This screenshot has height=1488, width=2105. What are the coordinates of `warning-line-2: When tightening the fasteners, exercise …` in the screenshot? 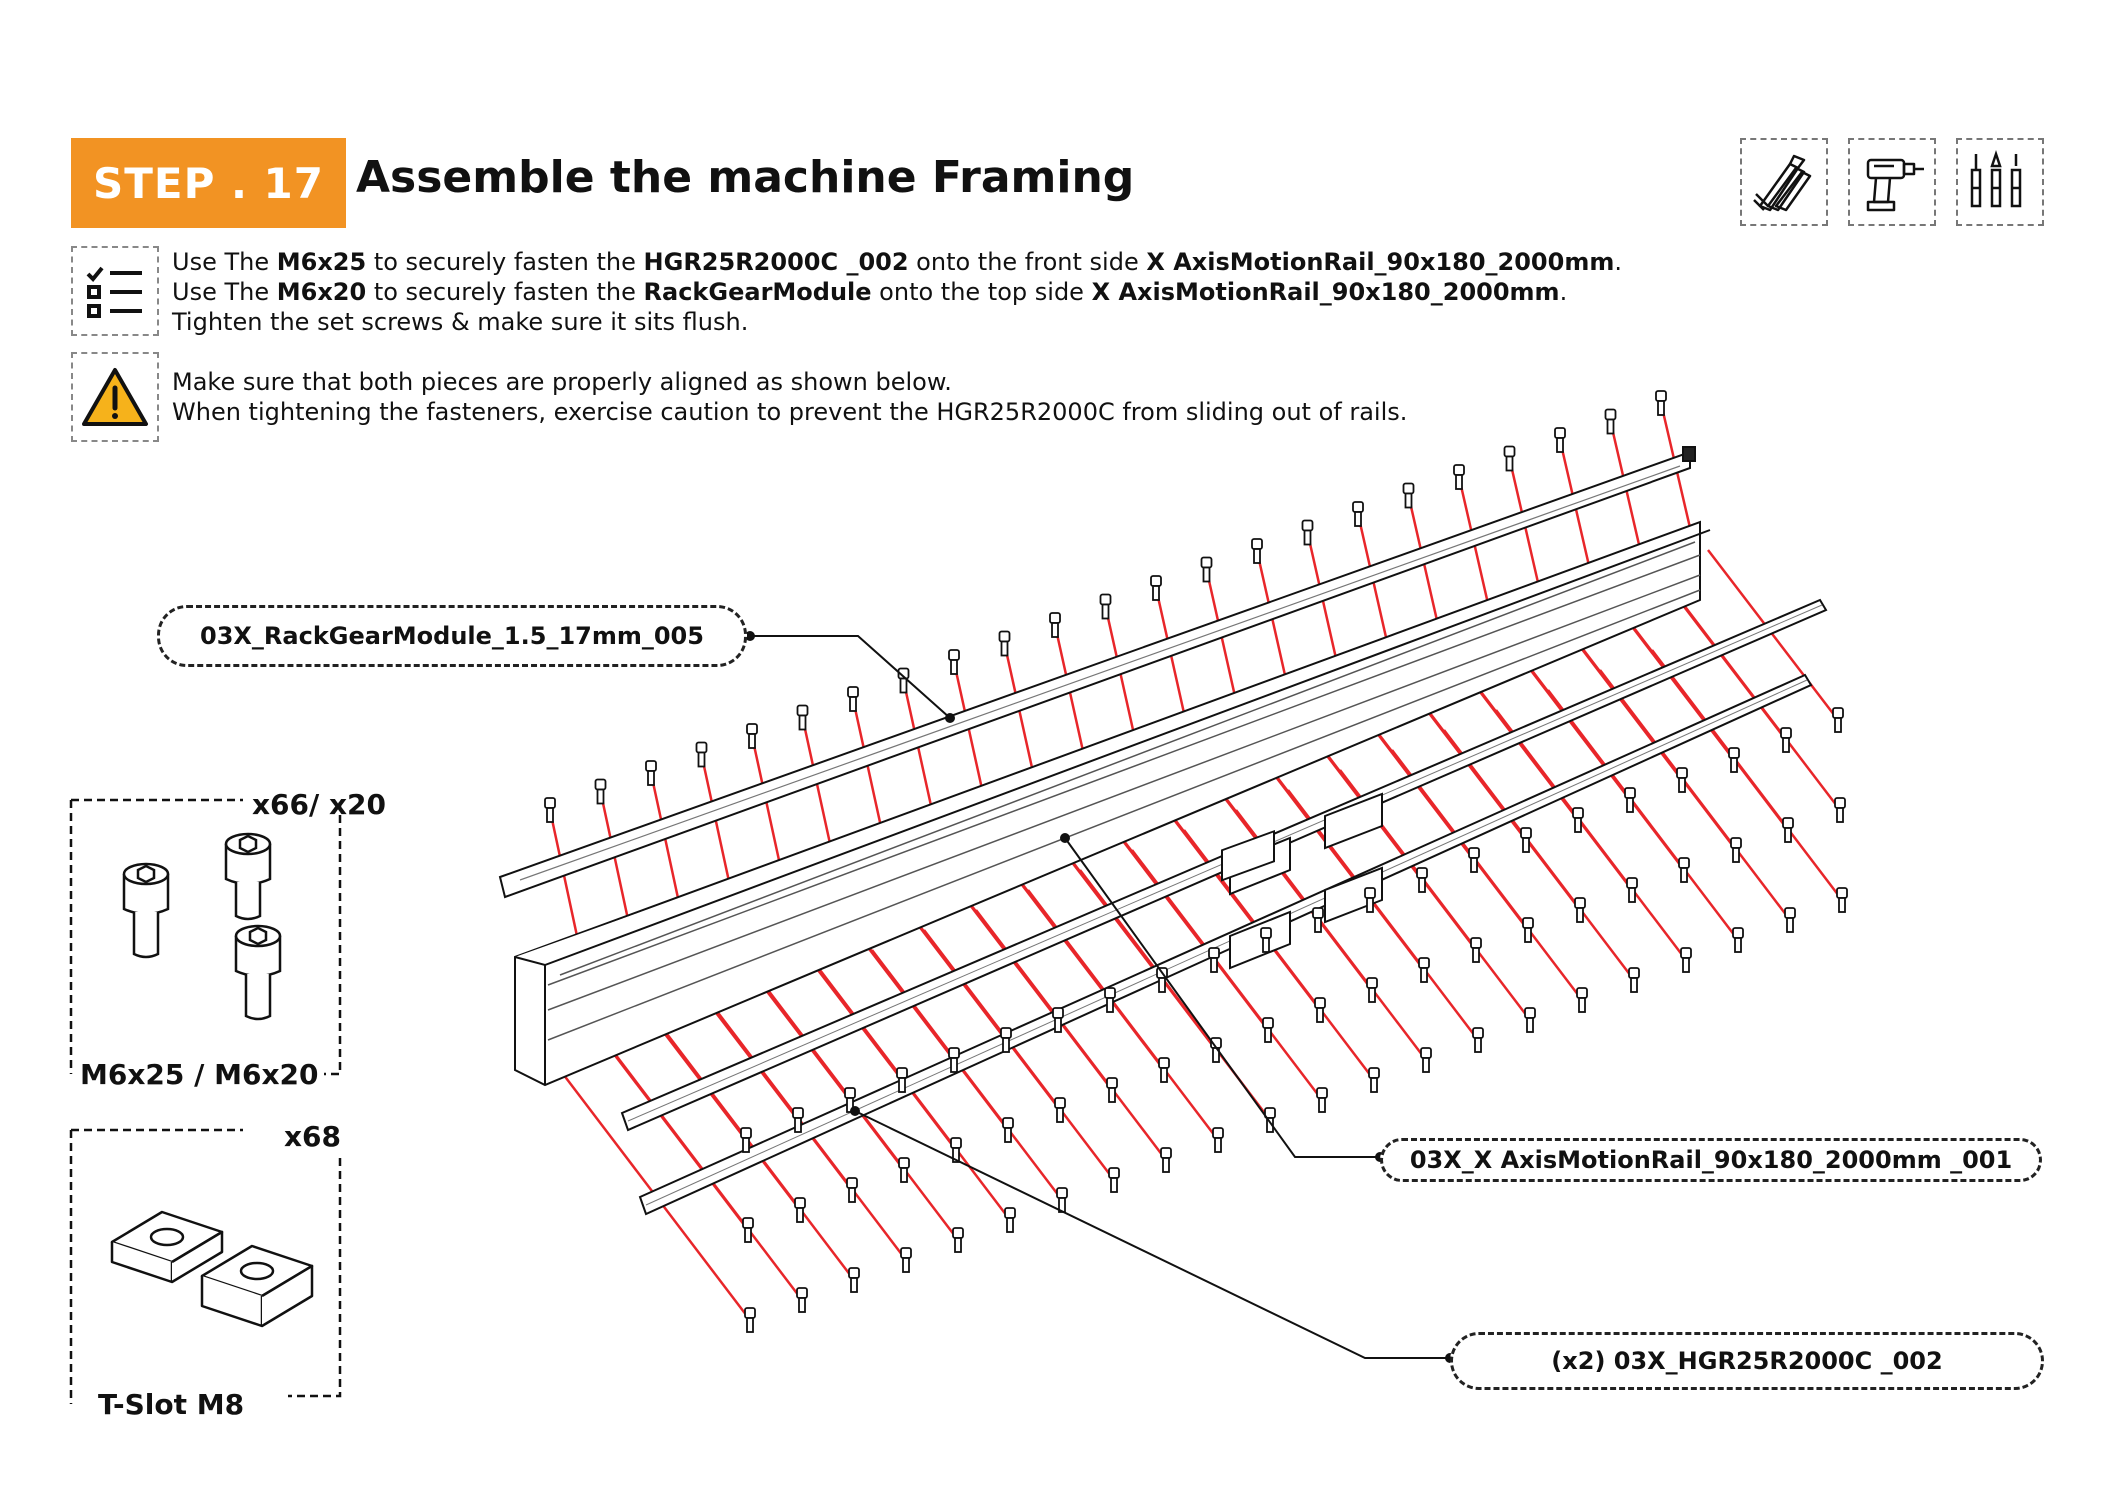 It's located at (790, 412).